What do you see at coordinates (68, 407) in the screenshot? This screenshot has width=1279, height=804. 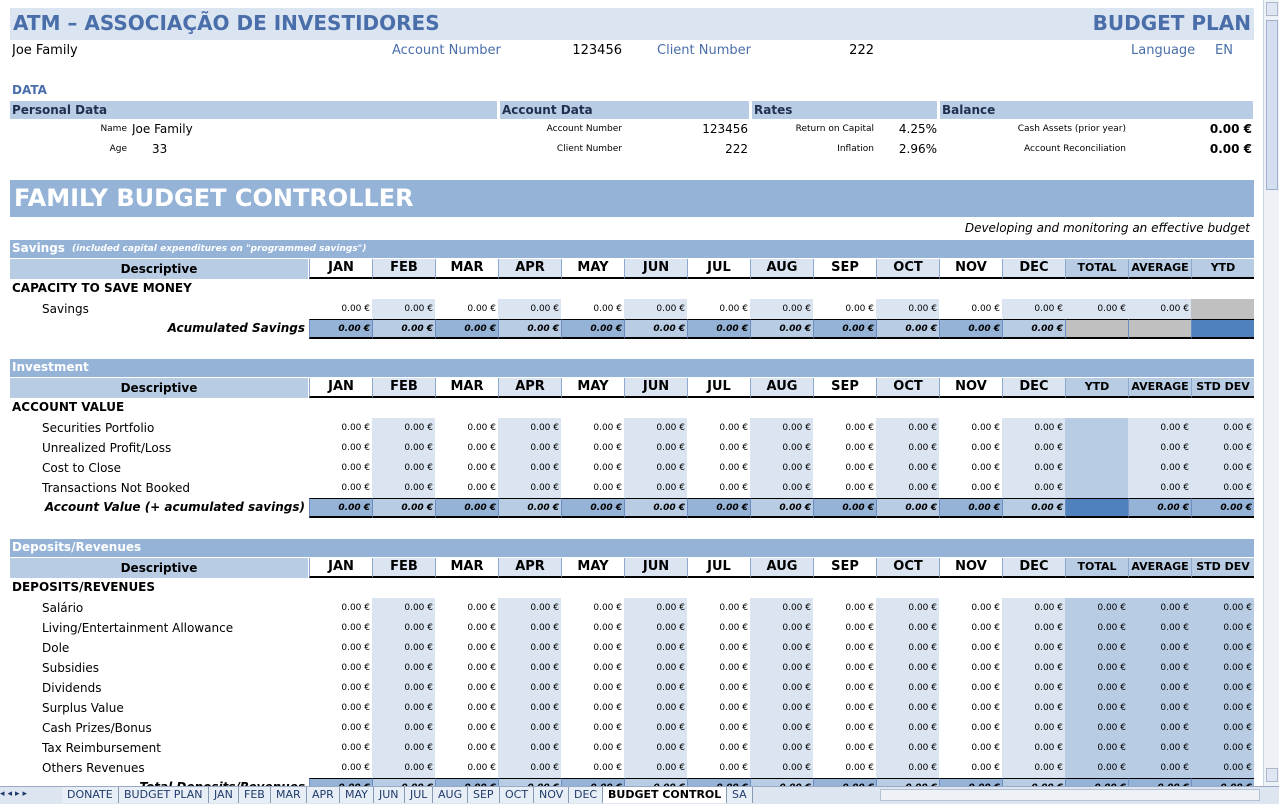 I see `group-label: ACCOUNT VALUE` at bounding box center [68, 407].